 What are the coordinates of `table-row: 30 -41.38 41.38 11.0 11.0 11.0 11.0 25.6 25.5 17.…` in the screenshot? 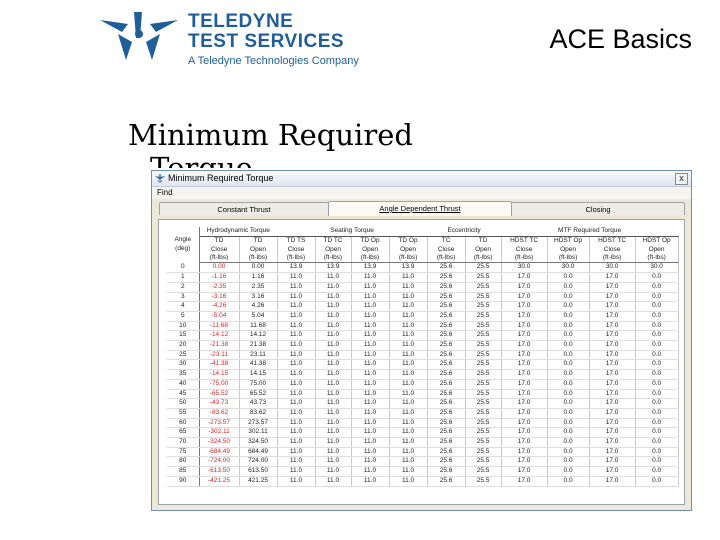 It's located at (423, 365).